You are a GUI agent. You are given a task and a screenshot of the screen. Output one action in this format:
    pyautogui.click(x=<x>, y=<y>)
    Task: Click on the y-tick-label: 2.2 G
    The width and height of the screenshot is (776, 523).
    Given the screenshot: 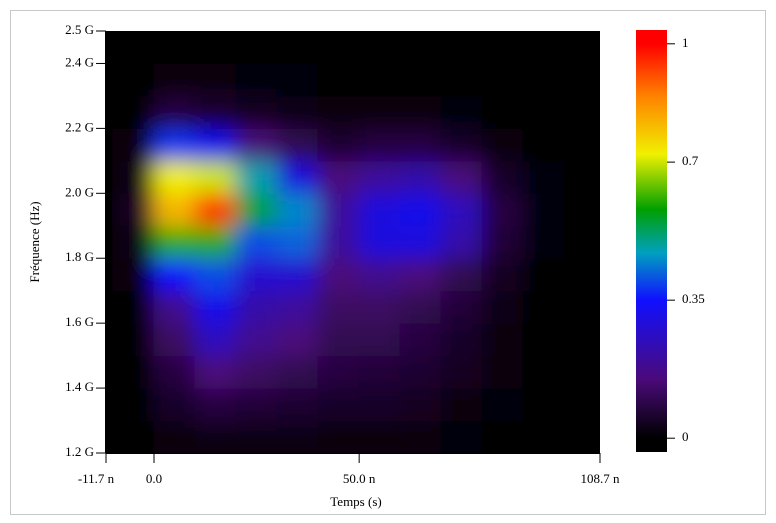 What is the action you would take?
    pyautogui.click(x=79, y=126)
    